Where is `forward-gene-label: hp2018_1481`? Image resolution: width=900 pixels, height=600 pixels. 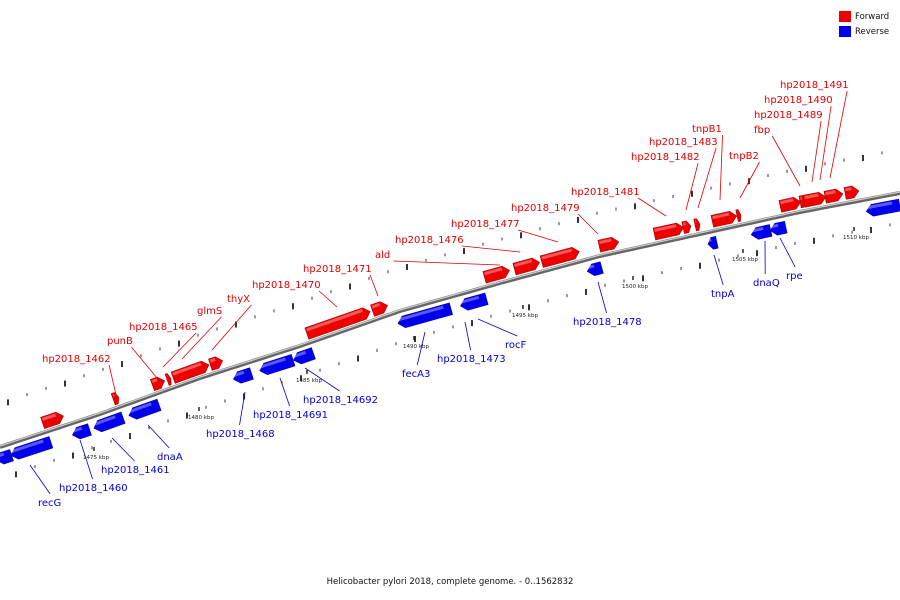
forward-gene-label: hp2018_1481 is located at coordinates (605, 192).